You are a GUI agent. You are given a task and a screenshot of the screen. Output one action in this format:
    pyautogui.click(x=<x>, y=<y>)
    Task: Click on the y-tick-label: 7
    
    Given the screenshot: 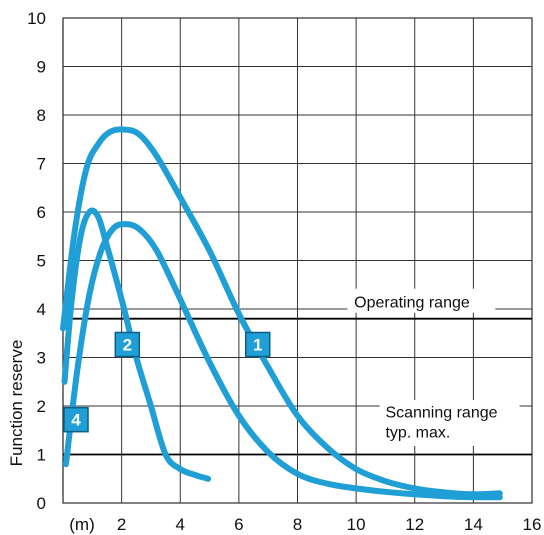 What is the action you would take?
    pyautogui.click(x=41, y=164)
    